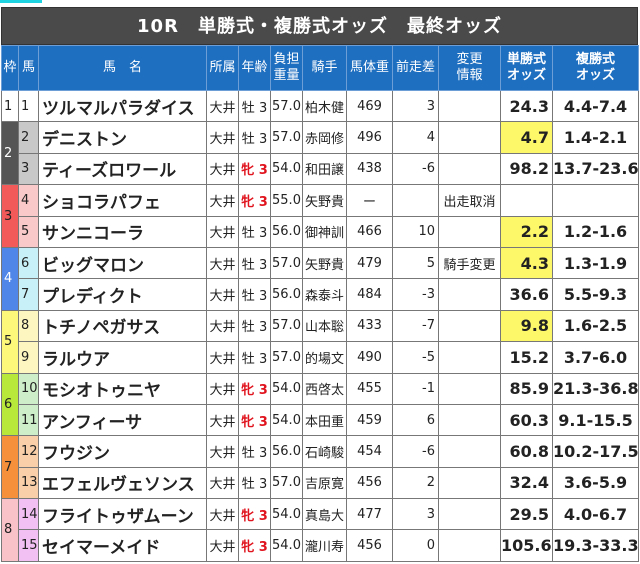 This screenshot has width=640, height=564. Describe the element at coordinates (122, 388) in the screenshot. I see `horse-name: モシオトゥニヤ` at that location.